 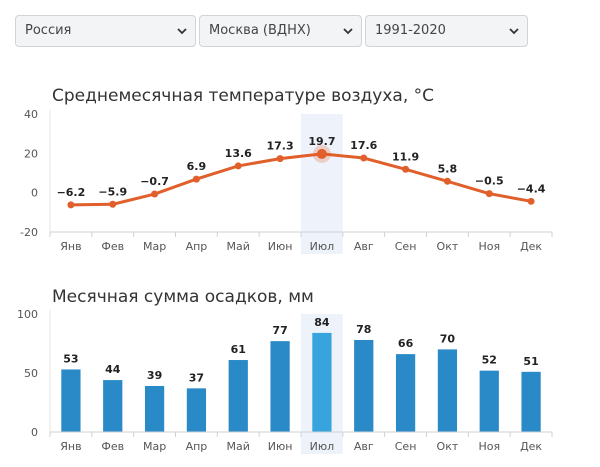 I want to click on data-label: 19.7, so click(x=321, y=141).